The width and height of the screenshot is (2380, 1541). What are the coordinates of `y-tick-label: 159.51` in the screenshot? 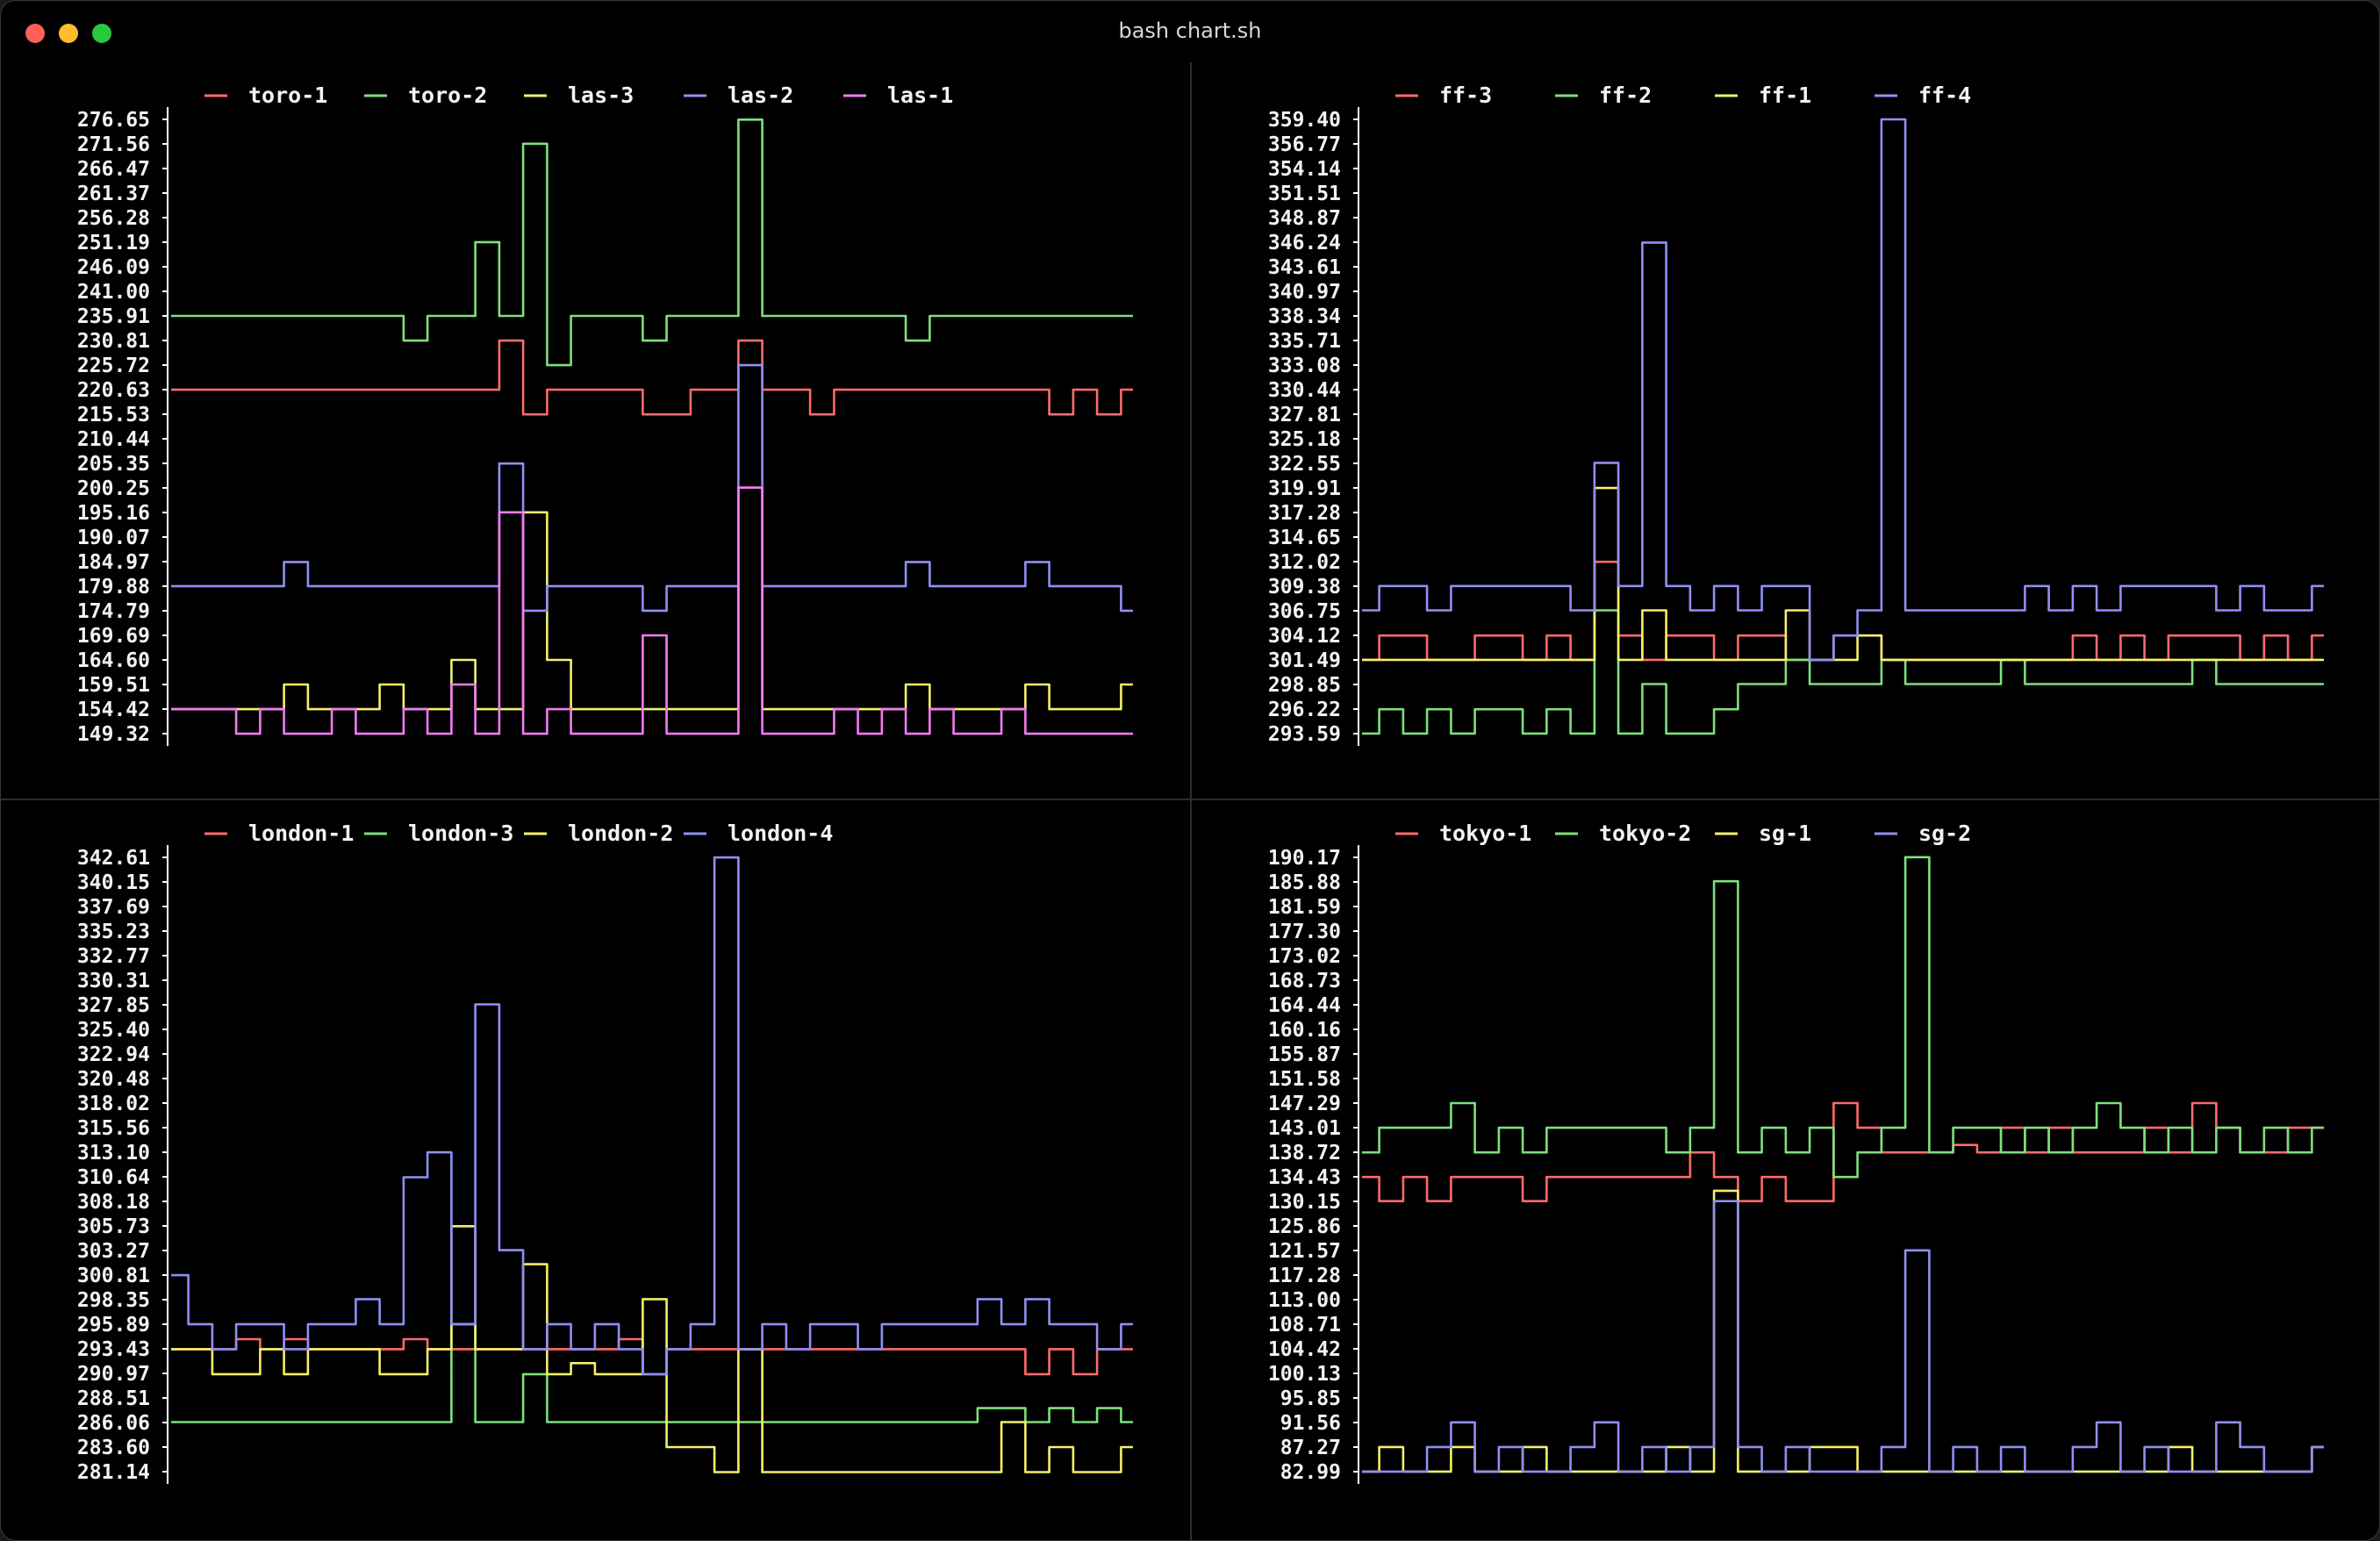 It's located at (113, 685).